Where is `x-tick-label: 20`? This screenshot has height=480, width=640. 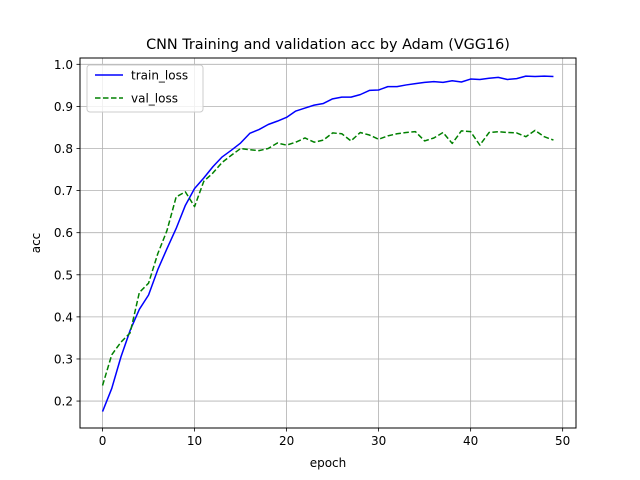
x-tick-label: 20 is located at coordinates (286, 441).